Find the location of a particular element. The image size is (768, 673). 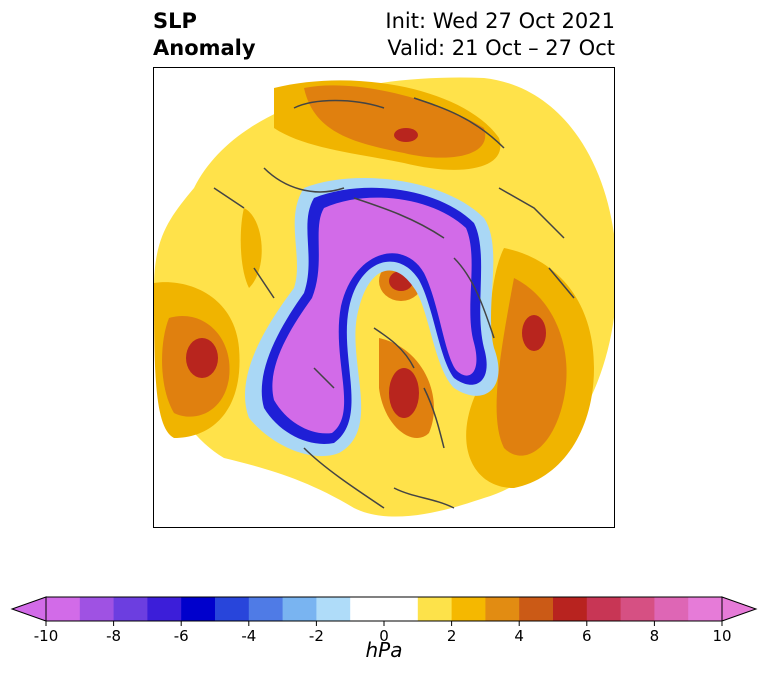

init-date: Init: Wed 27 Oct 2021 is located at coordinates (500, 21).